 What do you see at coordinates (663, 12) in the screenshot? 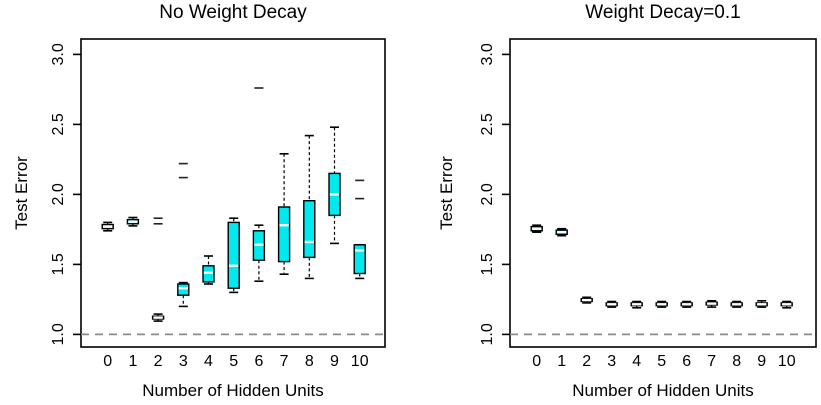
I see `panel-title: Weight Decay=0.1` at bounding box center [663, 12].